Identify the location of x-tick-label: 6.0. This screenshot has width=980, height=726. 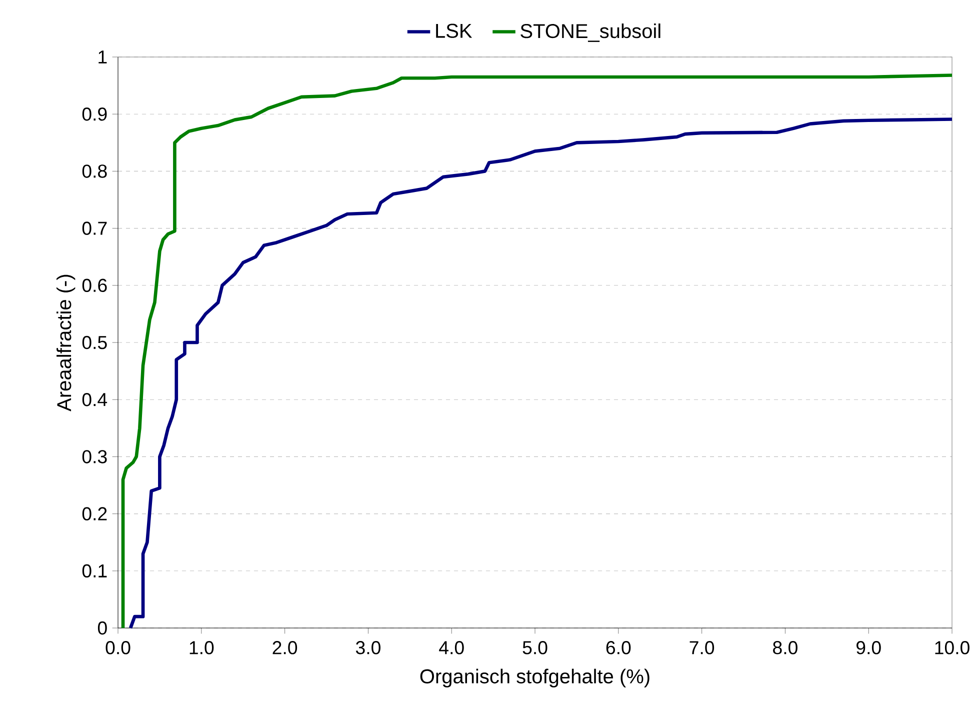
(618, 647).